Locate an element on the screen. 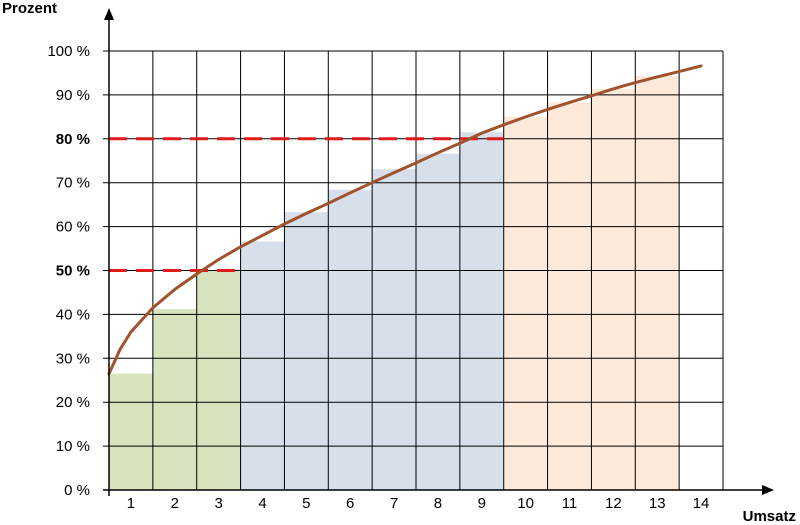 The image size is (800, 525). y-tick-label: 40 % is located at coordinates (73, 314).